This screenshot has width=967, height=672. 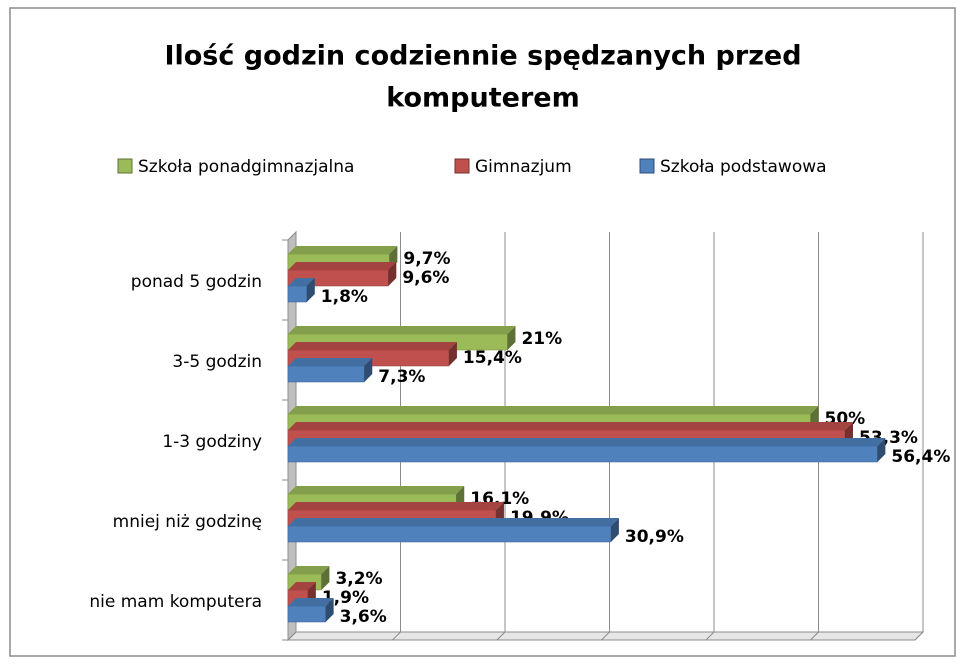 I want to click on category-label: 3-5 godzin, so click(x=217, y=362).